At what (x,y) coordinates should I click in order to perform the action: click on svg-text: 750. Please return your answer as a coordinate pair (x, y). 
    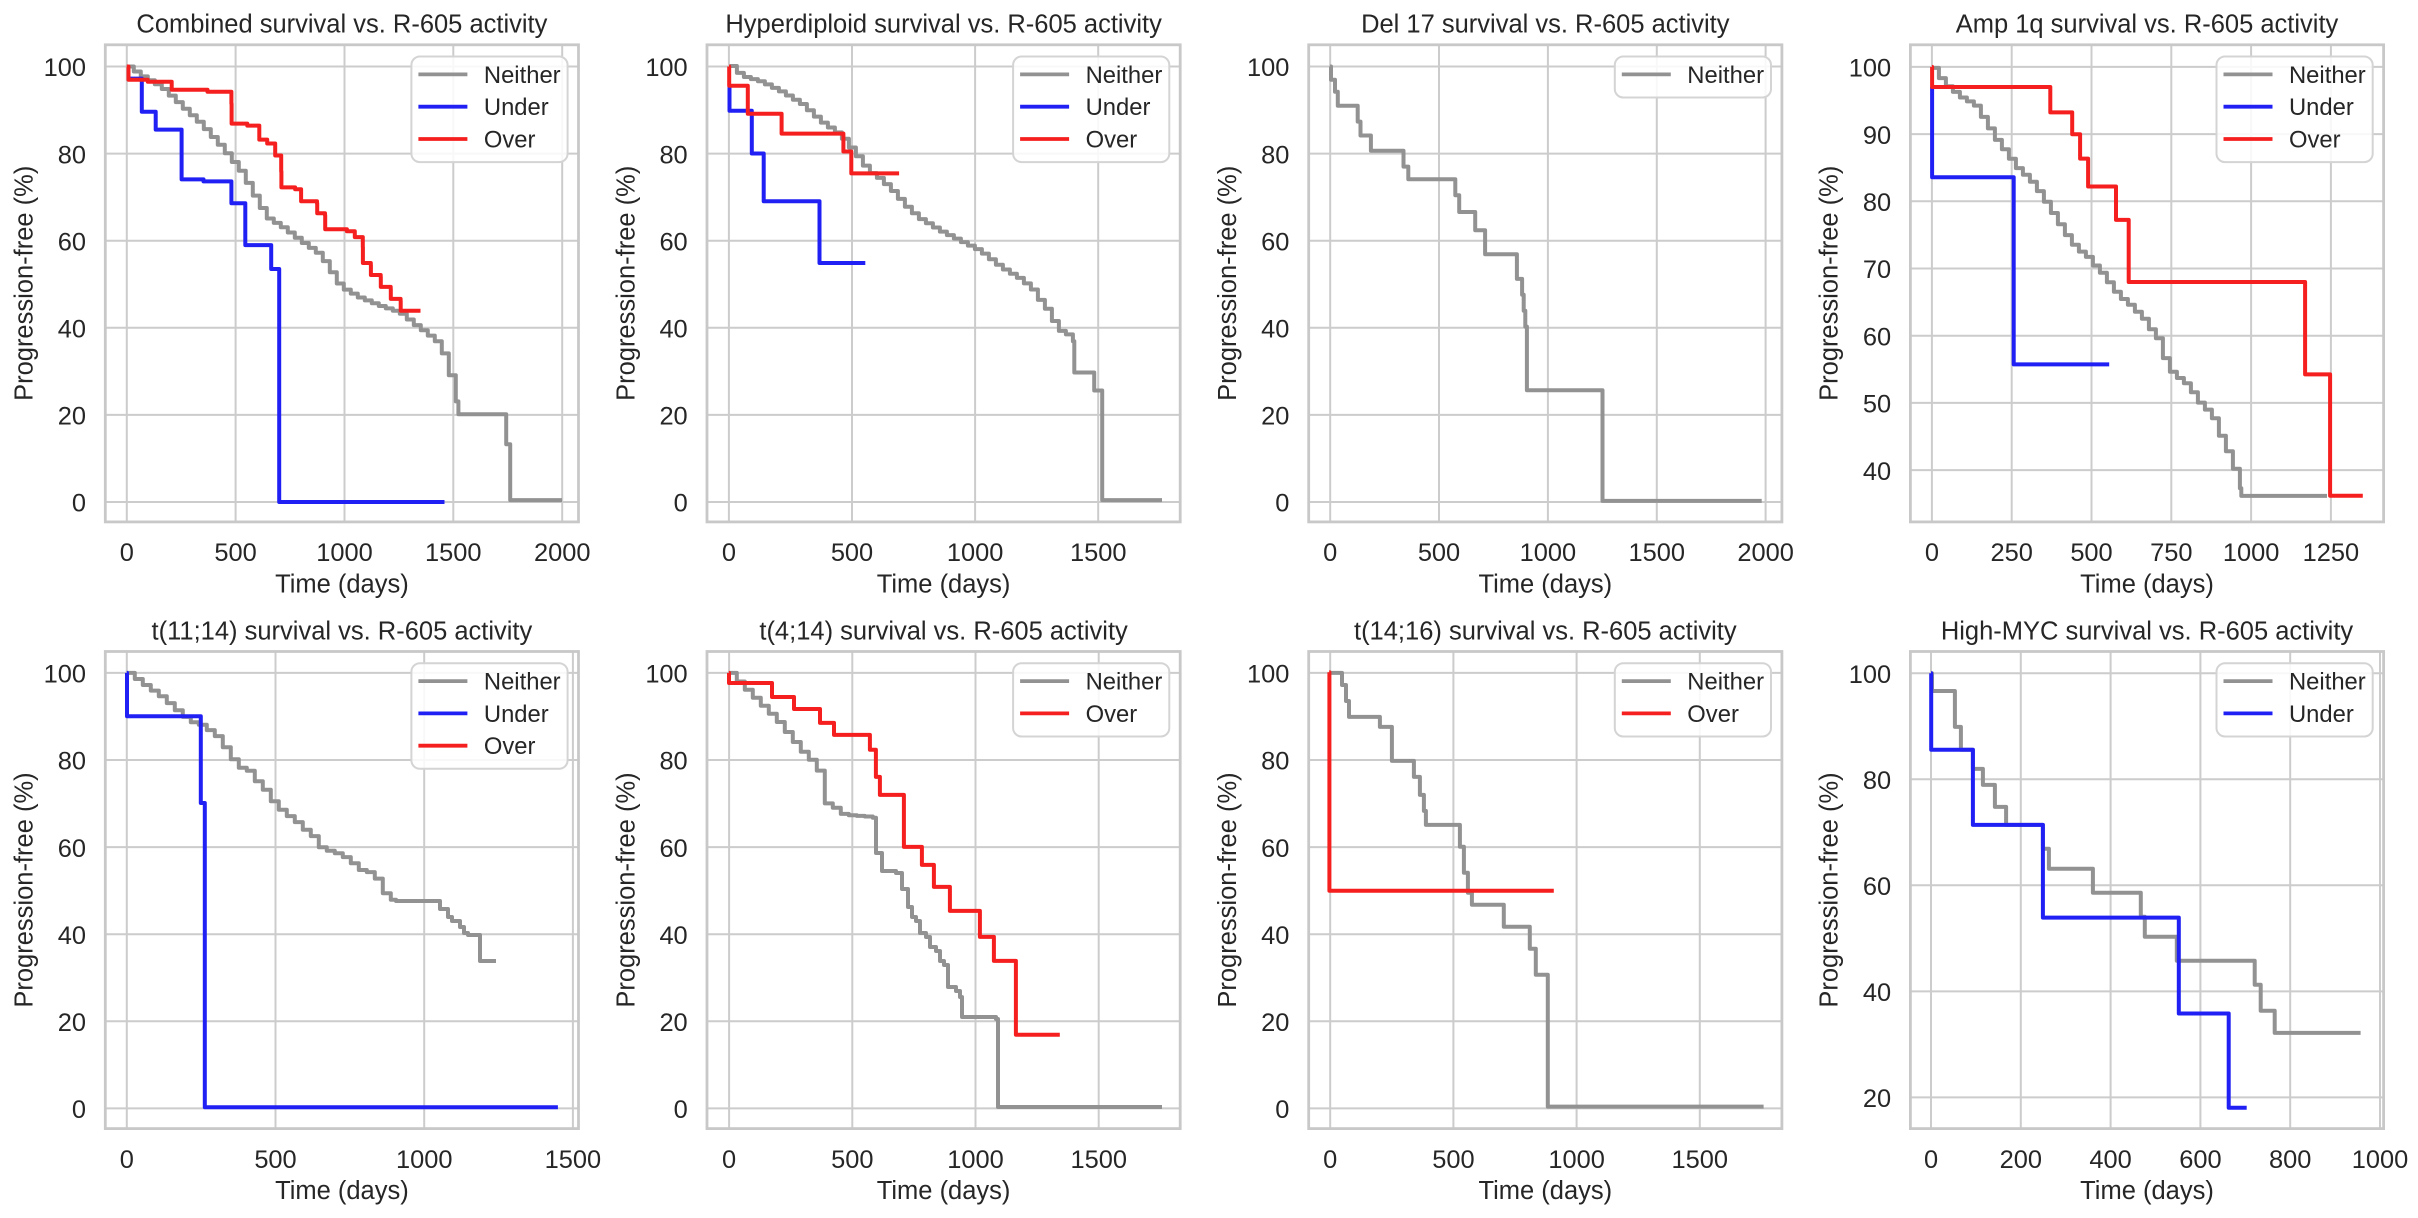
    Looking at the image, I should click on (2171, 553).